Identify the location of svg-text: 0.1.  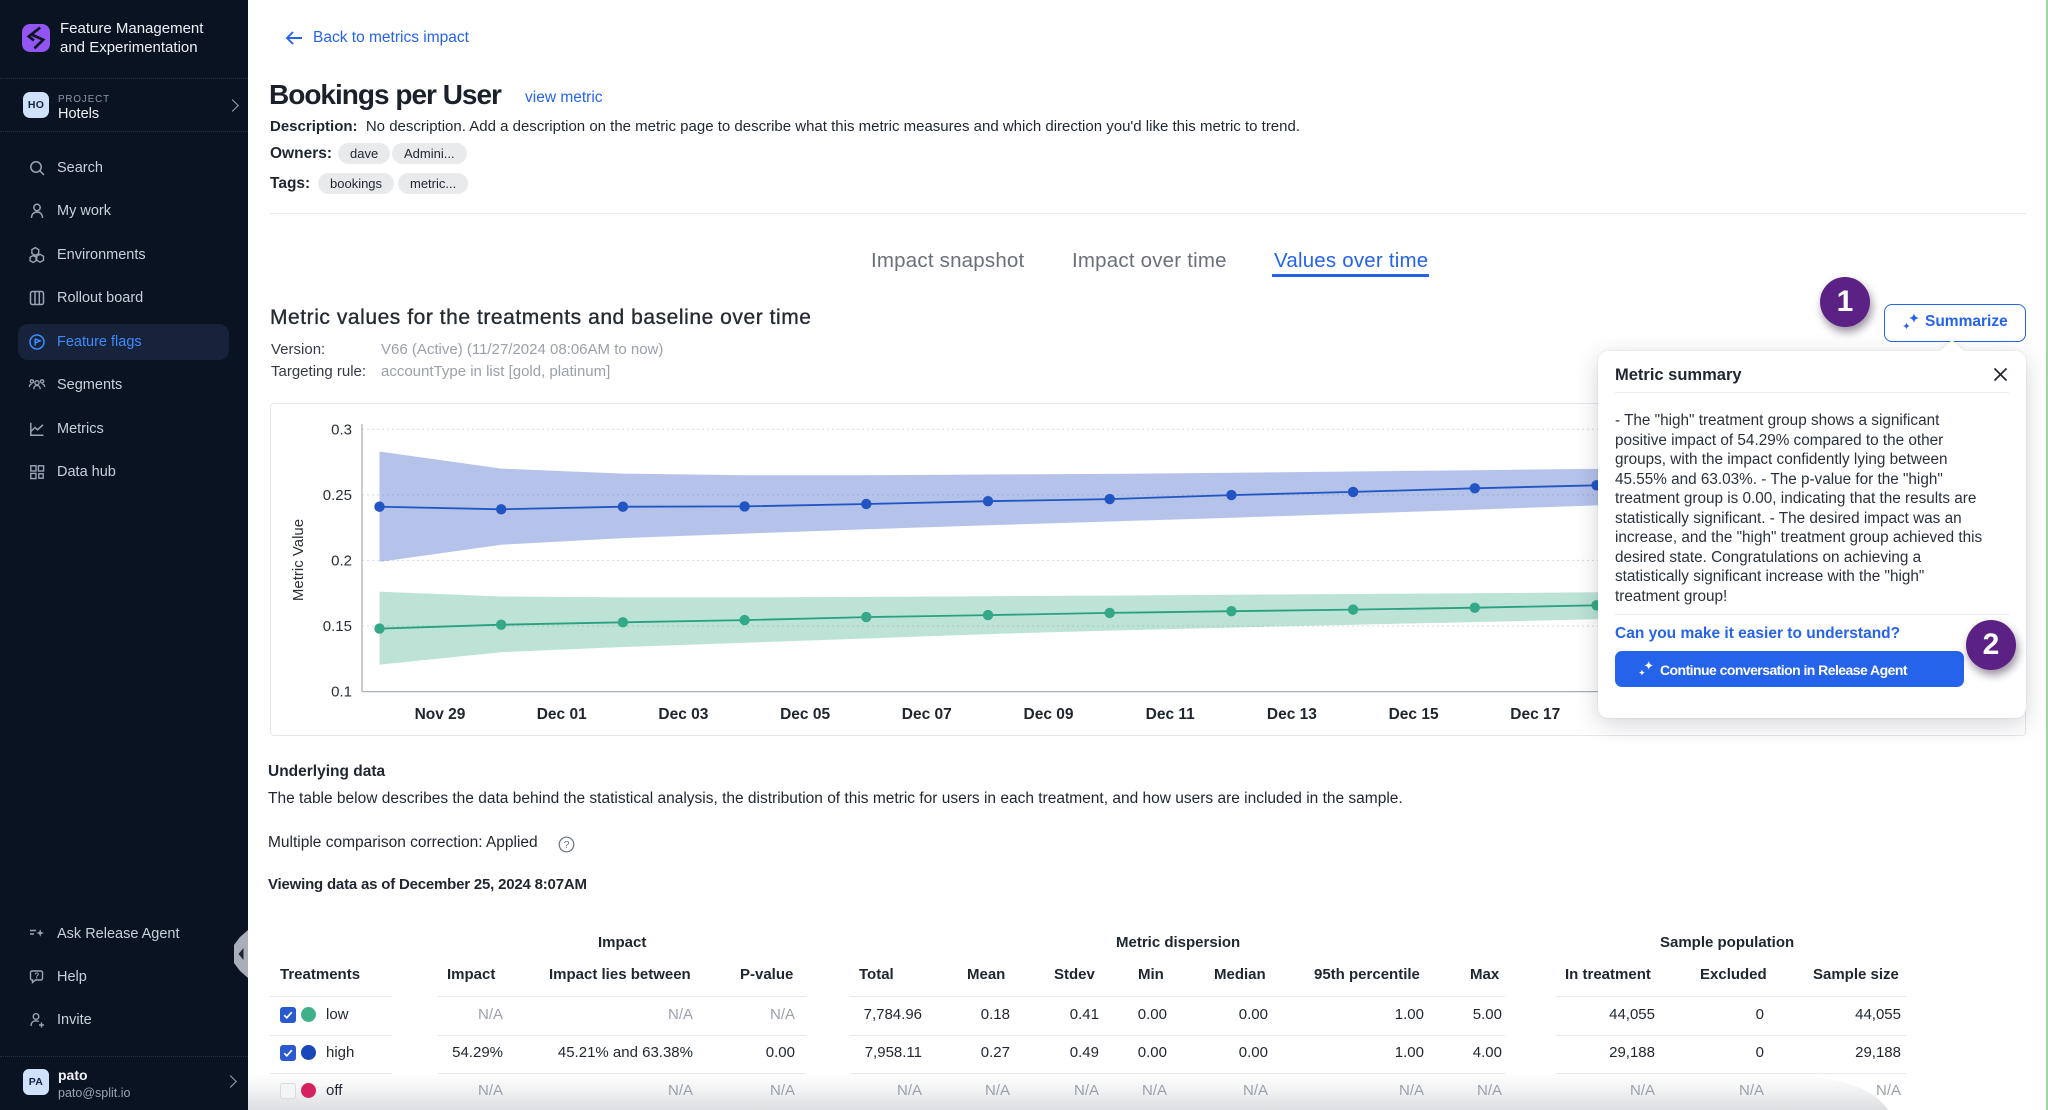
(341, 692).